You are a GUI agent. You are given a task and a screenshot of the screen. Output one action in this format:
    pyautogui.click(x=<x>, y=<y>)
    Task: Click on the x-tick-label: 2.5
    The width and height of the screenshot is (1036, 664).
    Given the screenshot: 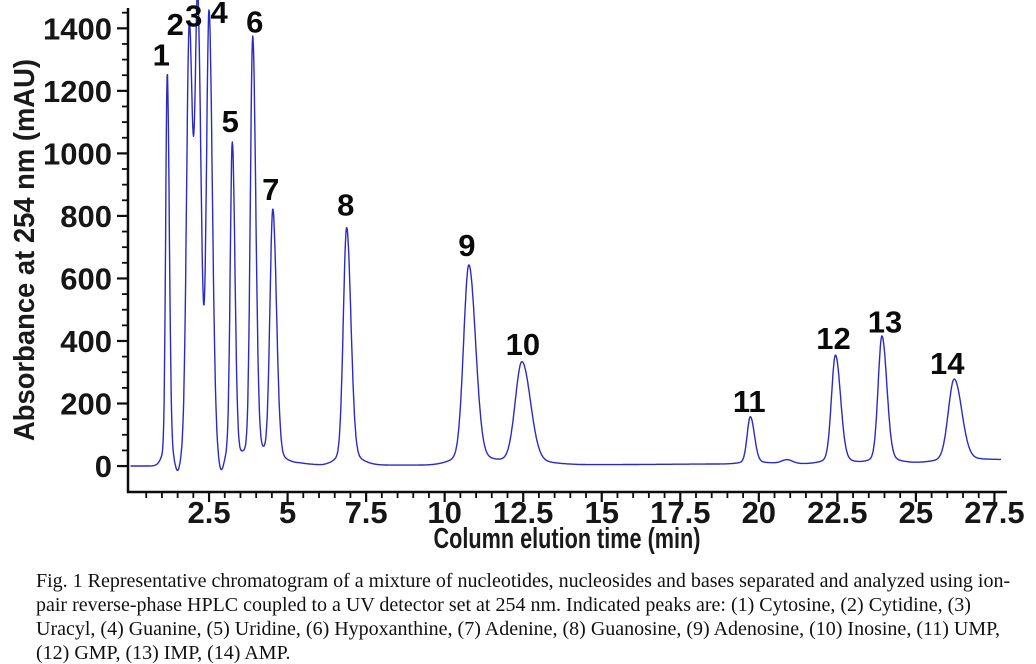 What is the action you would take?
    pyautogui.click(x=208, y=512)
    